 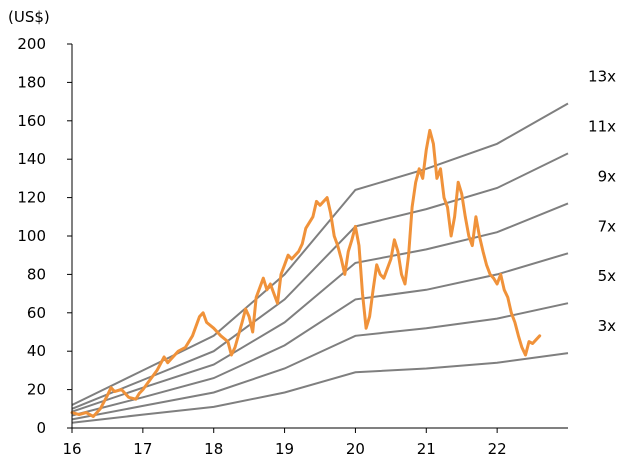 What do you see at coordinates (36, 390) in the screenshot?
I see `y-tick-label: 20` at bounding box center [36, 390].